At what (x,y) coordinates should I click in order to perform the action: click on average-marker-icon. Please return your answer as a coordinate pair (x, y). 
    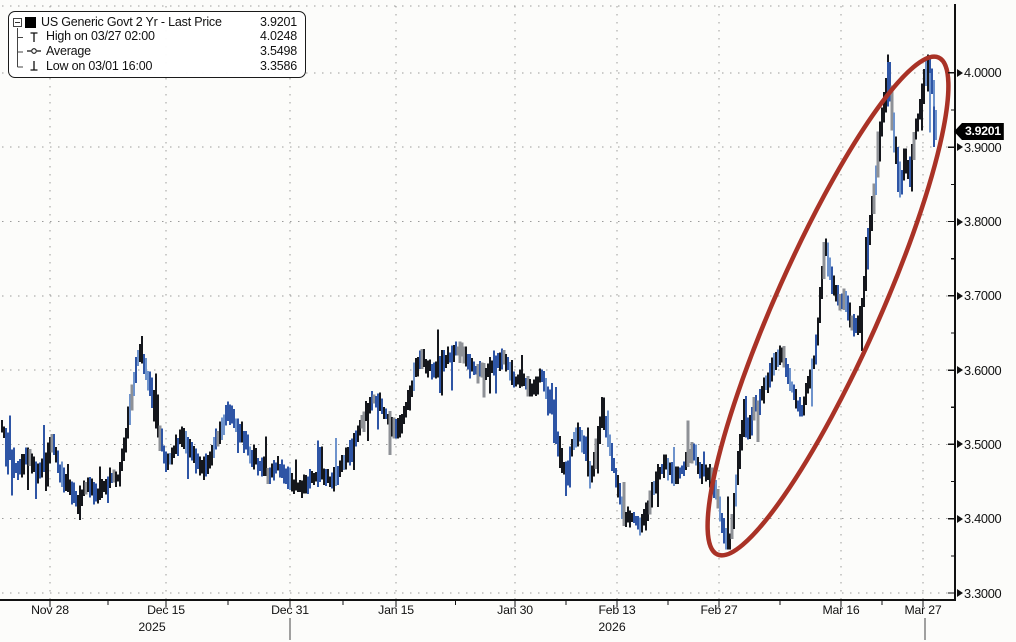
    Looking at the image, I should click on (34, 51).